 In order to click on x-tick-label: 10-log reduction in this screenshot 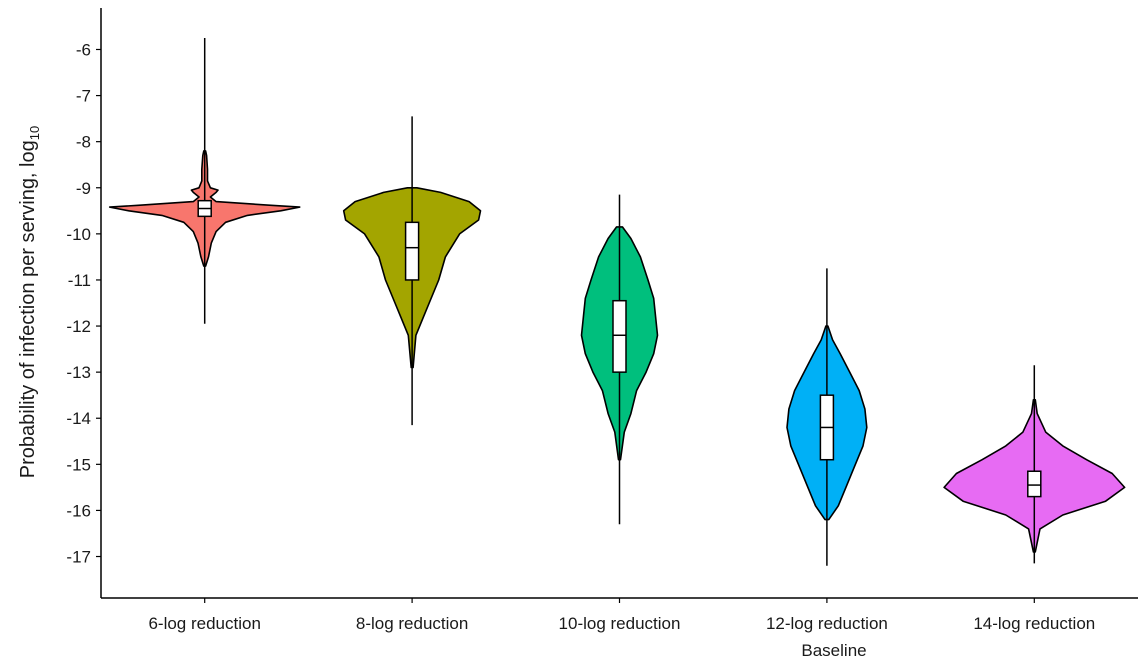, I will do `click(620, 623)`.